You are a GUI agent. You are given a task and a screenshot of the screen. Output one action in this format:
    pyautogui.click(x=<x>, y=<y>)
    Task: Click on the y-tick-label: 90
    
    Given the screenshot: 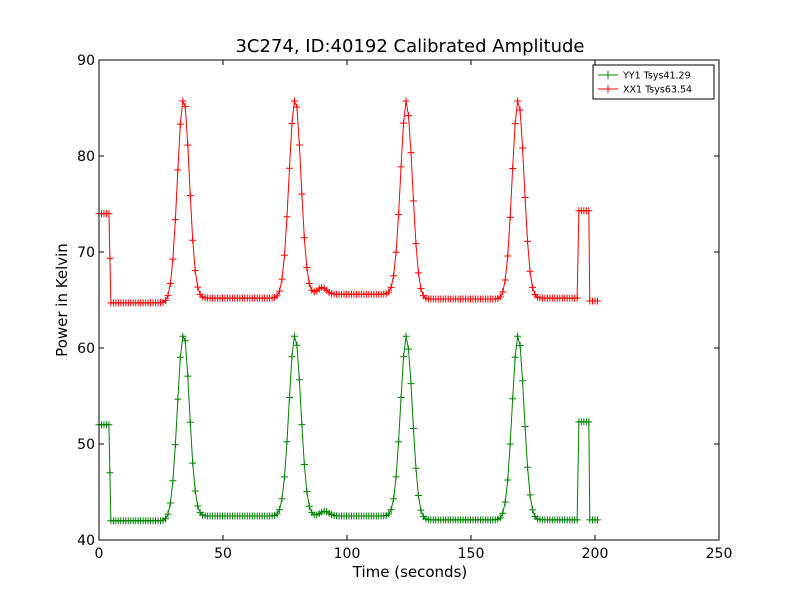 What is the action you would take?
    pyautogui.click(x=86, y=61)
    